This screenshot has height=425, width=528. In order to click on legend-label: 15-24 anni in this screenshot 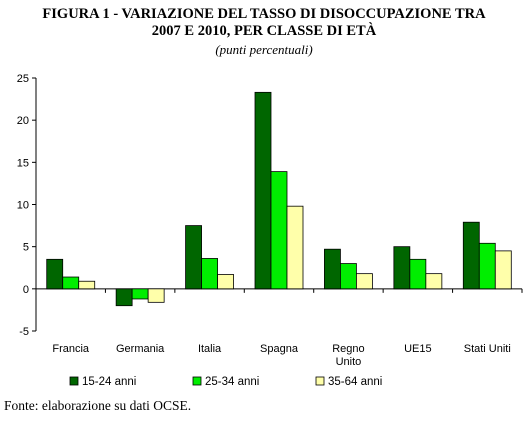, I will do `click(109, 382)`.